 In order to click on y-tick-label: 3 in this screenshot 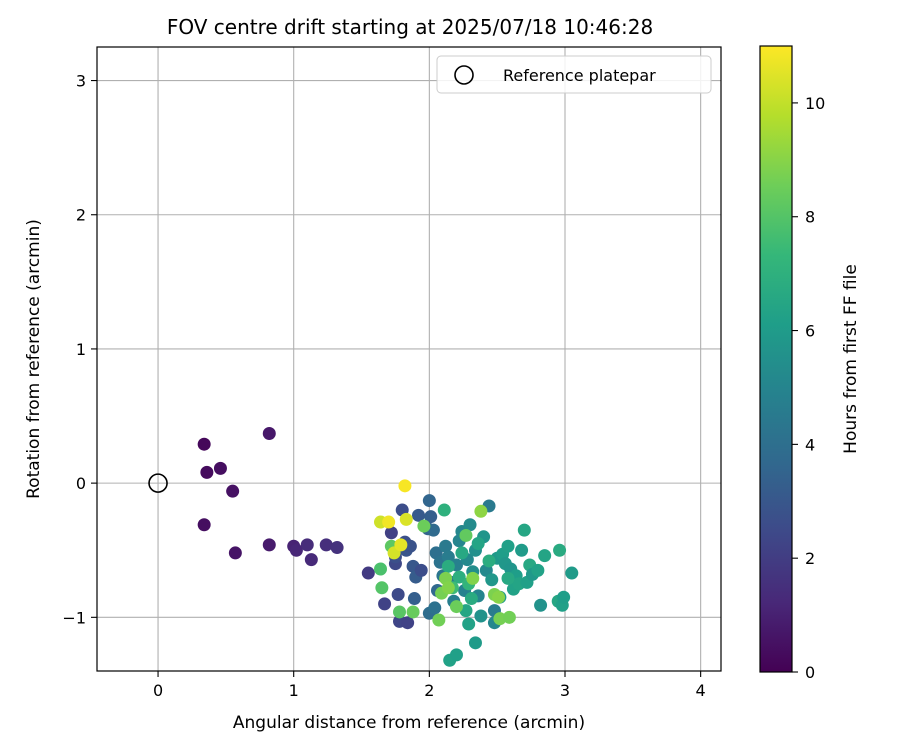, I will do `click(81, 81)`.